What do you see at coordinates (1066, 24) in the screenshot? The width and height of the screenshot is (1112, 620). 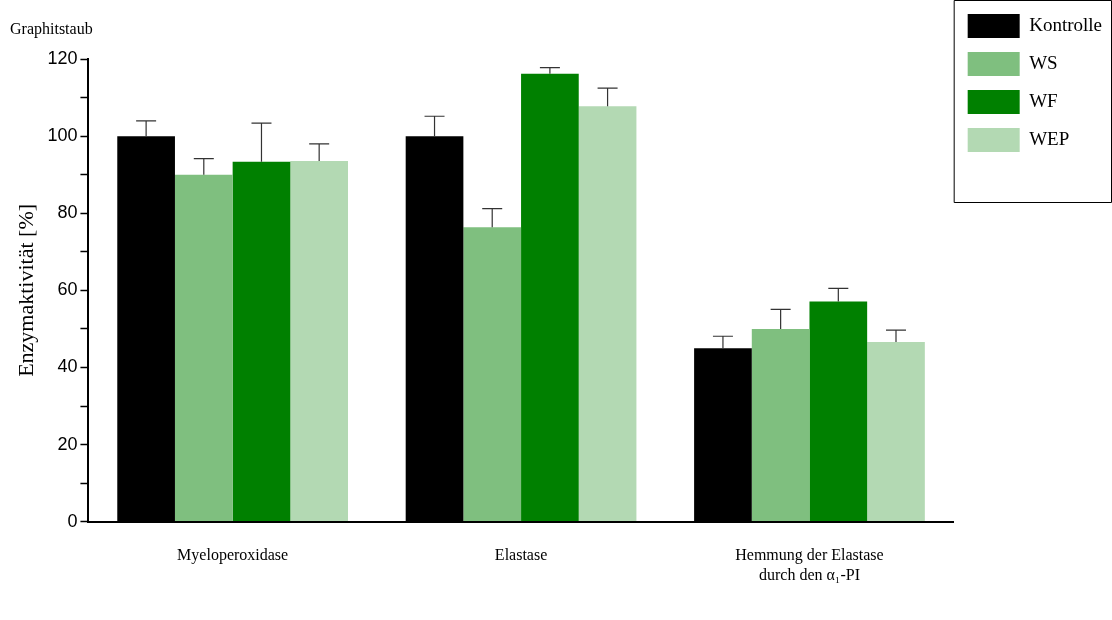 I see `legend-label: Kontrolle` at bounding box center [1066, 24].